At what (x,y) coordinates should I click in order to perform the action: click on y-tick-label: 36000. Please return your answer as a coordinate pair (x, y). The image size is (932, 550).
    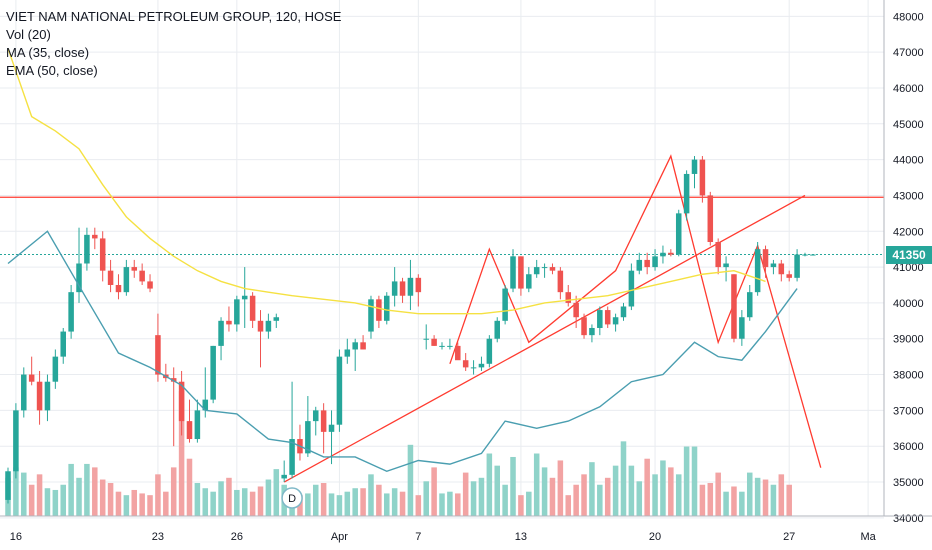
    Looking at the image, I should click on (908, 447).